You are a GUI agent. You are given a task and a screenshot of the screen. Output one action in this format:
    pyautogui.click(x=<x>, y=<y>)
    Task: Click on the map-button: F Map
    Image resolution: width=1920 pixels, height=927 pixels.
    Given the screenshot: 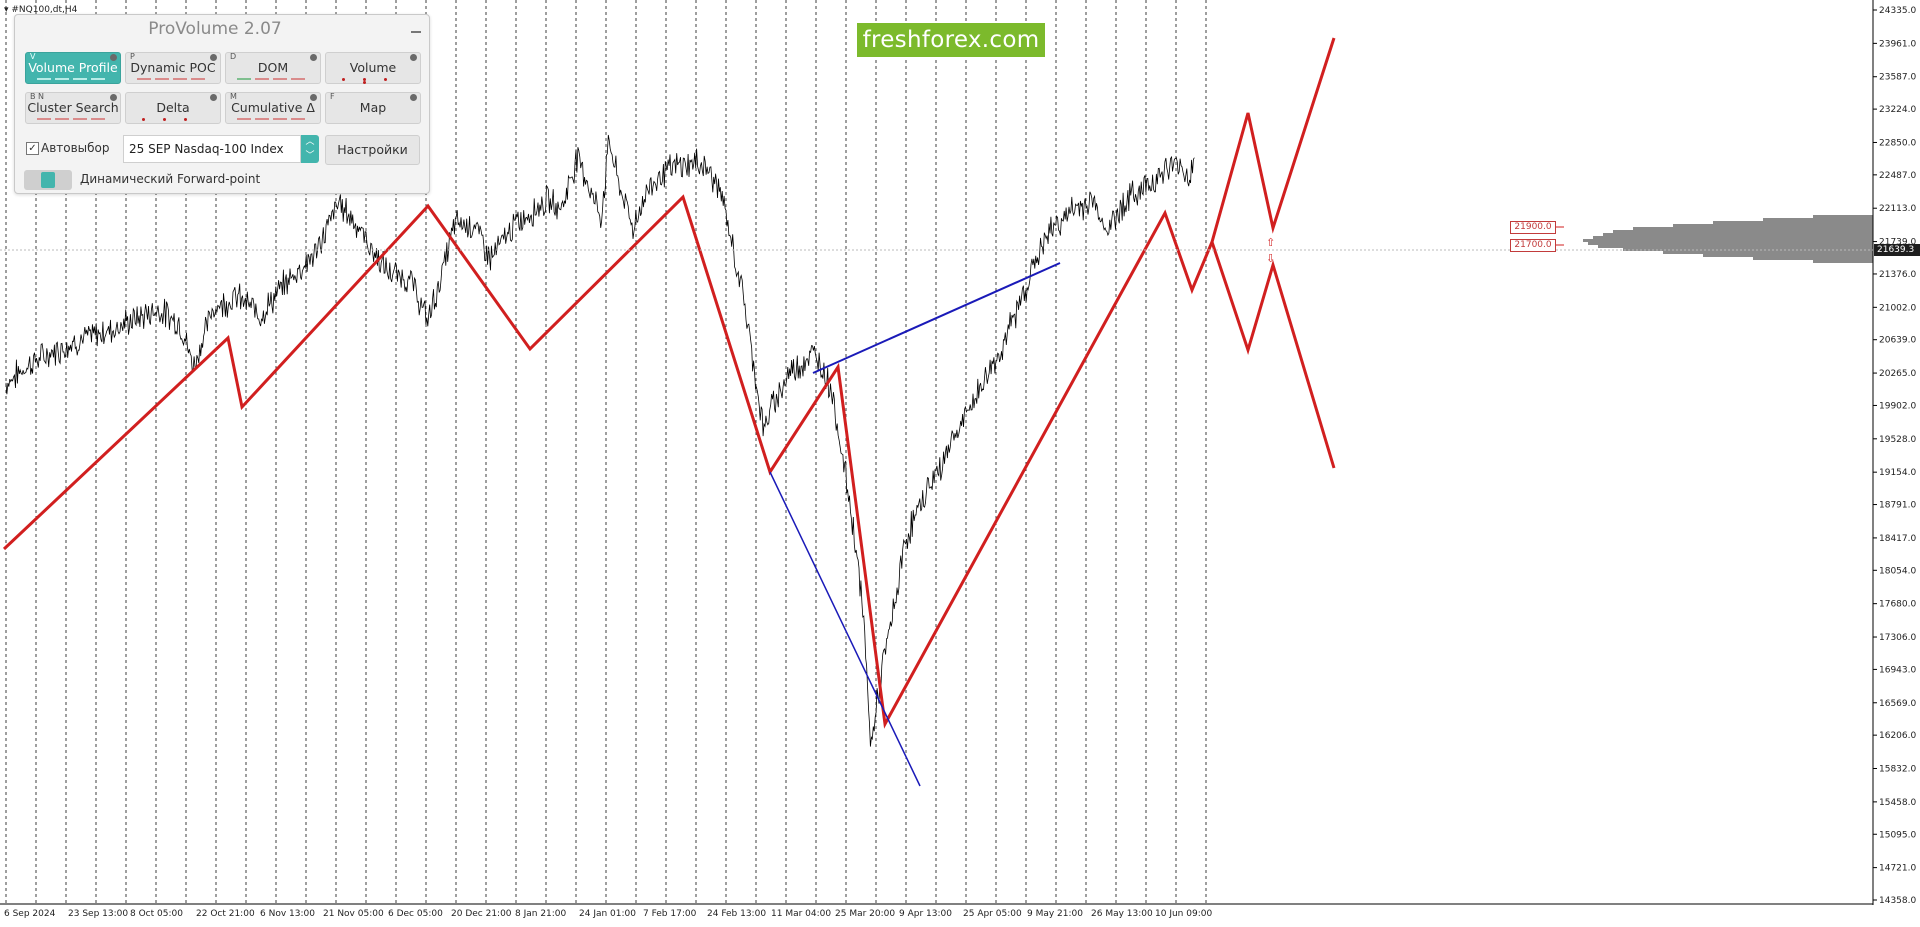 What is the action you would take?
    pyautogui.click(x=373, y=108)
    